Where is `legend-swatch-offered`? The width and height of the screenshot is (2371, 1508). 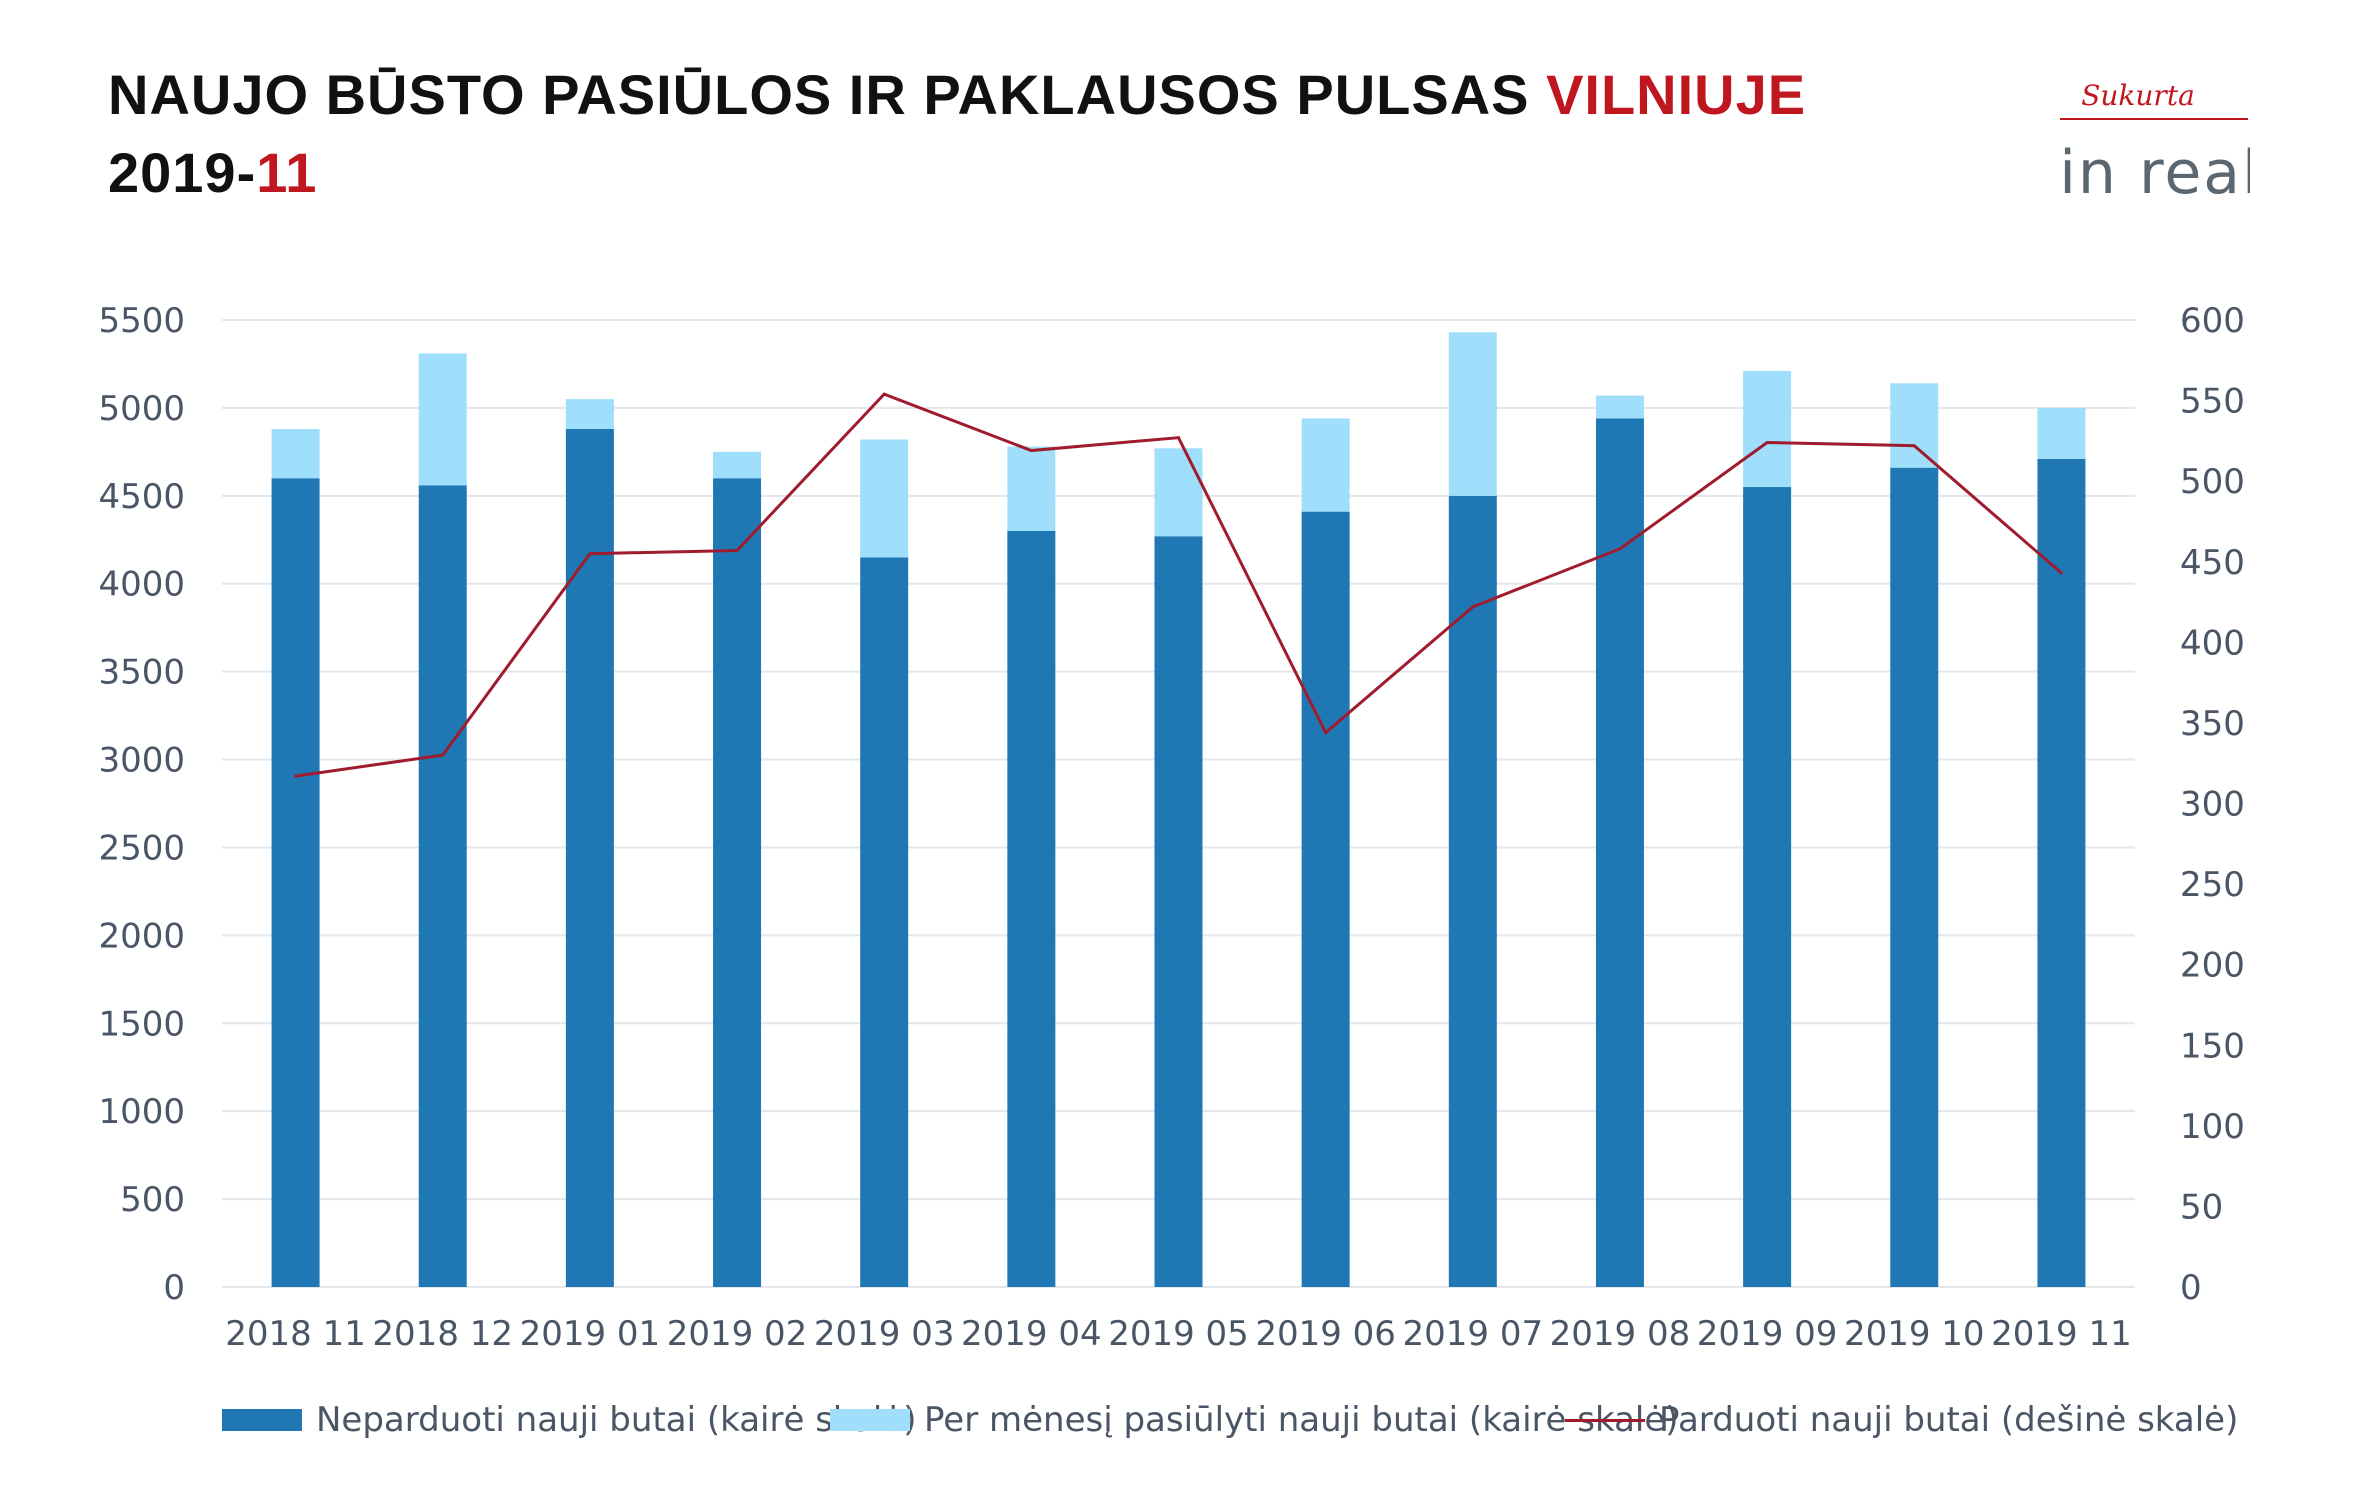
legend-swatch-offered is located at coordinates (870, 1420).